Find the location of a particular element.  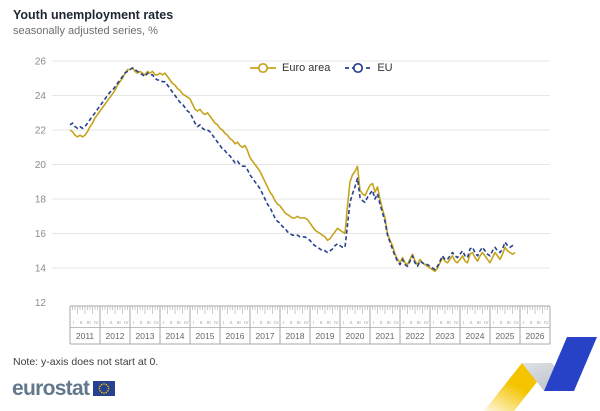

deco-blue-band is located at coordinates (570, 364).